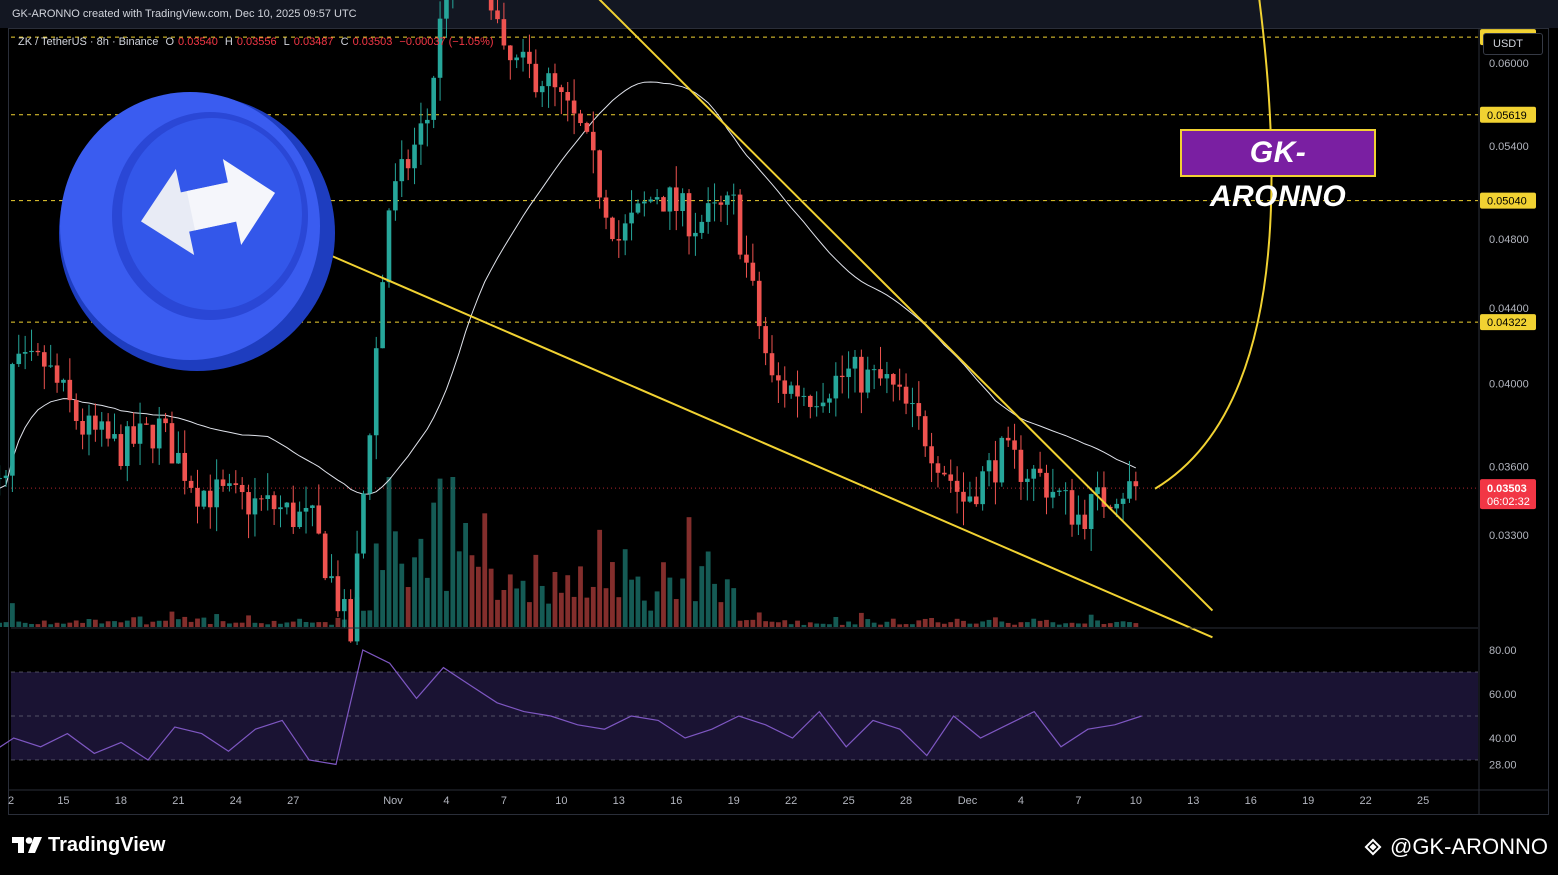  What do you see at coordinates (1373, 847) in the screenshot?
I see `binance-square-icon` at bounding box center [1373, 847].